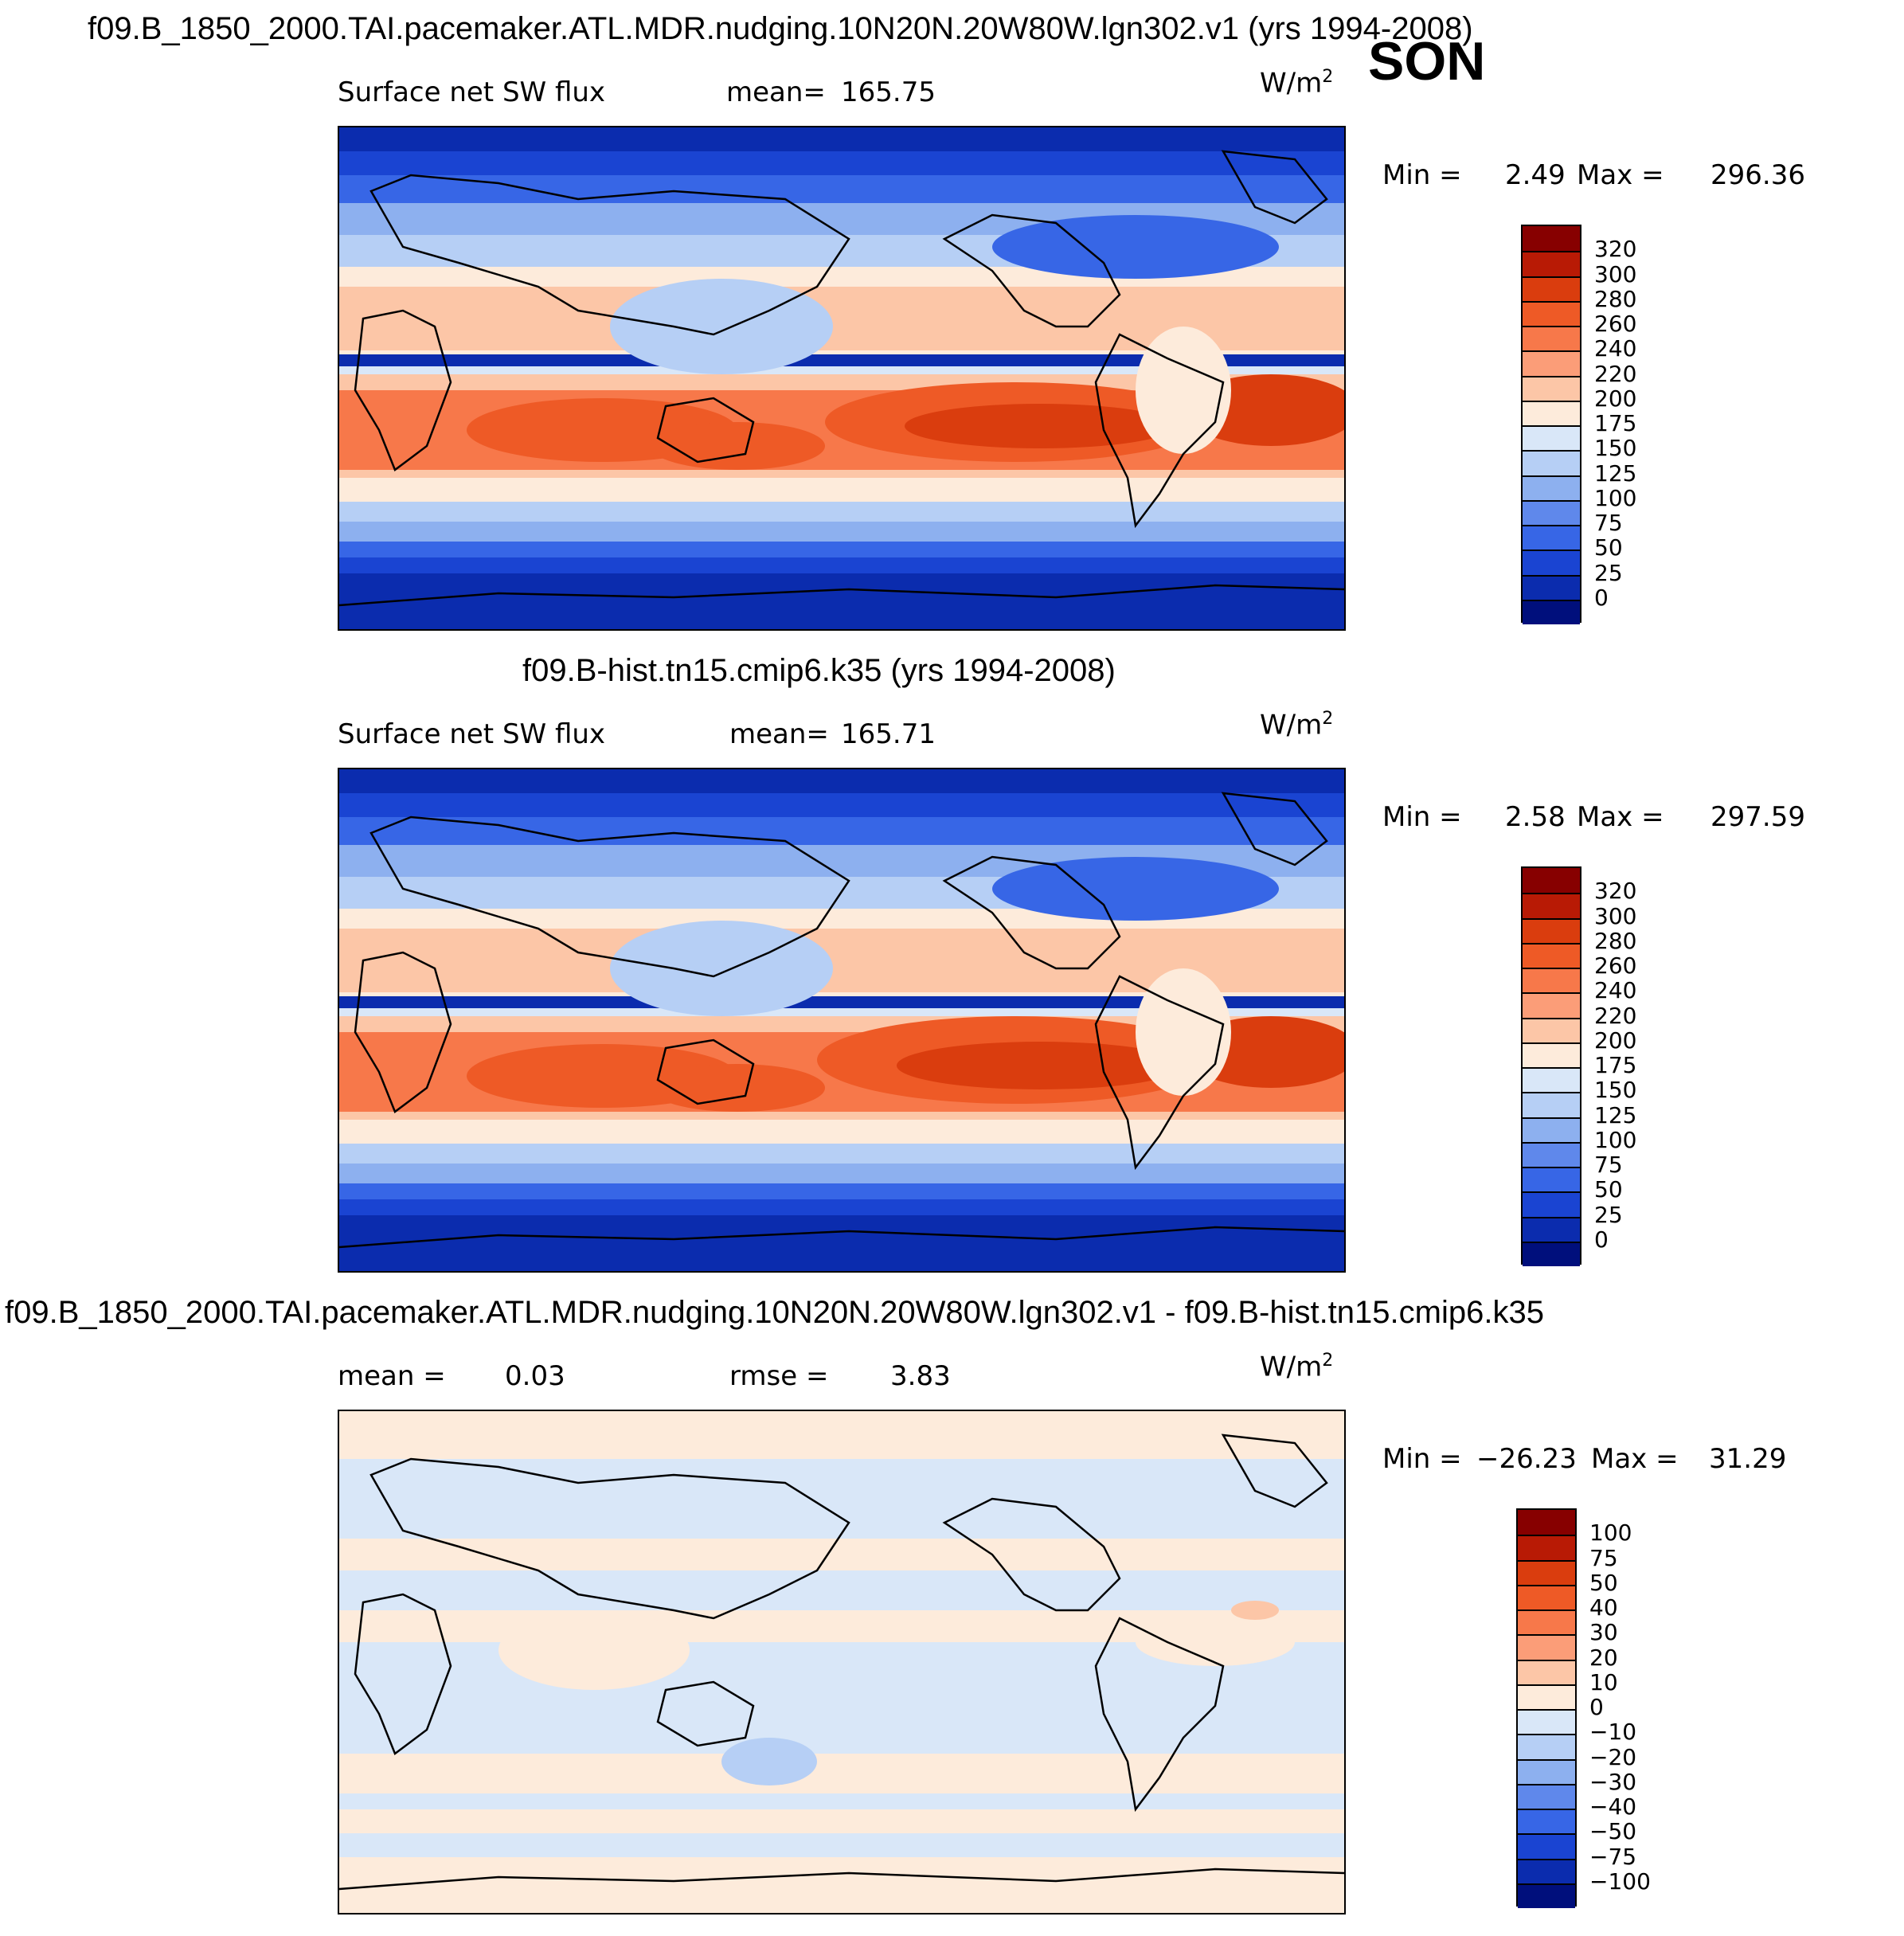 This screenshot has width=1904, height=1936. I want to click on colorbar-tick-label: 300, so click(1615, 915).